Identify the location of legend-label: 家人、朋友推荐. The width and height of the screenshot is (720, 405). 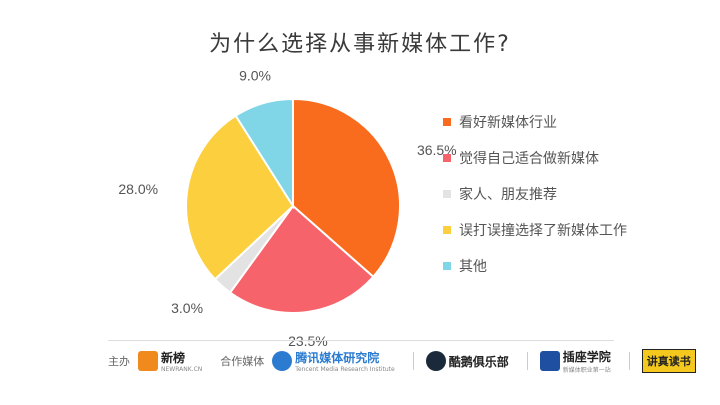
(508, 195).